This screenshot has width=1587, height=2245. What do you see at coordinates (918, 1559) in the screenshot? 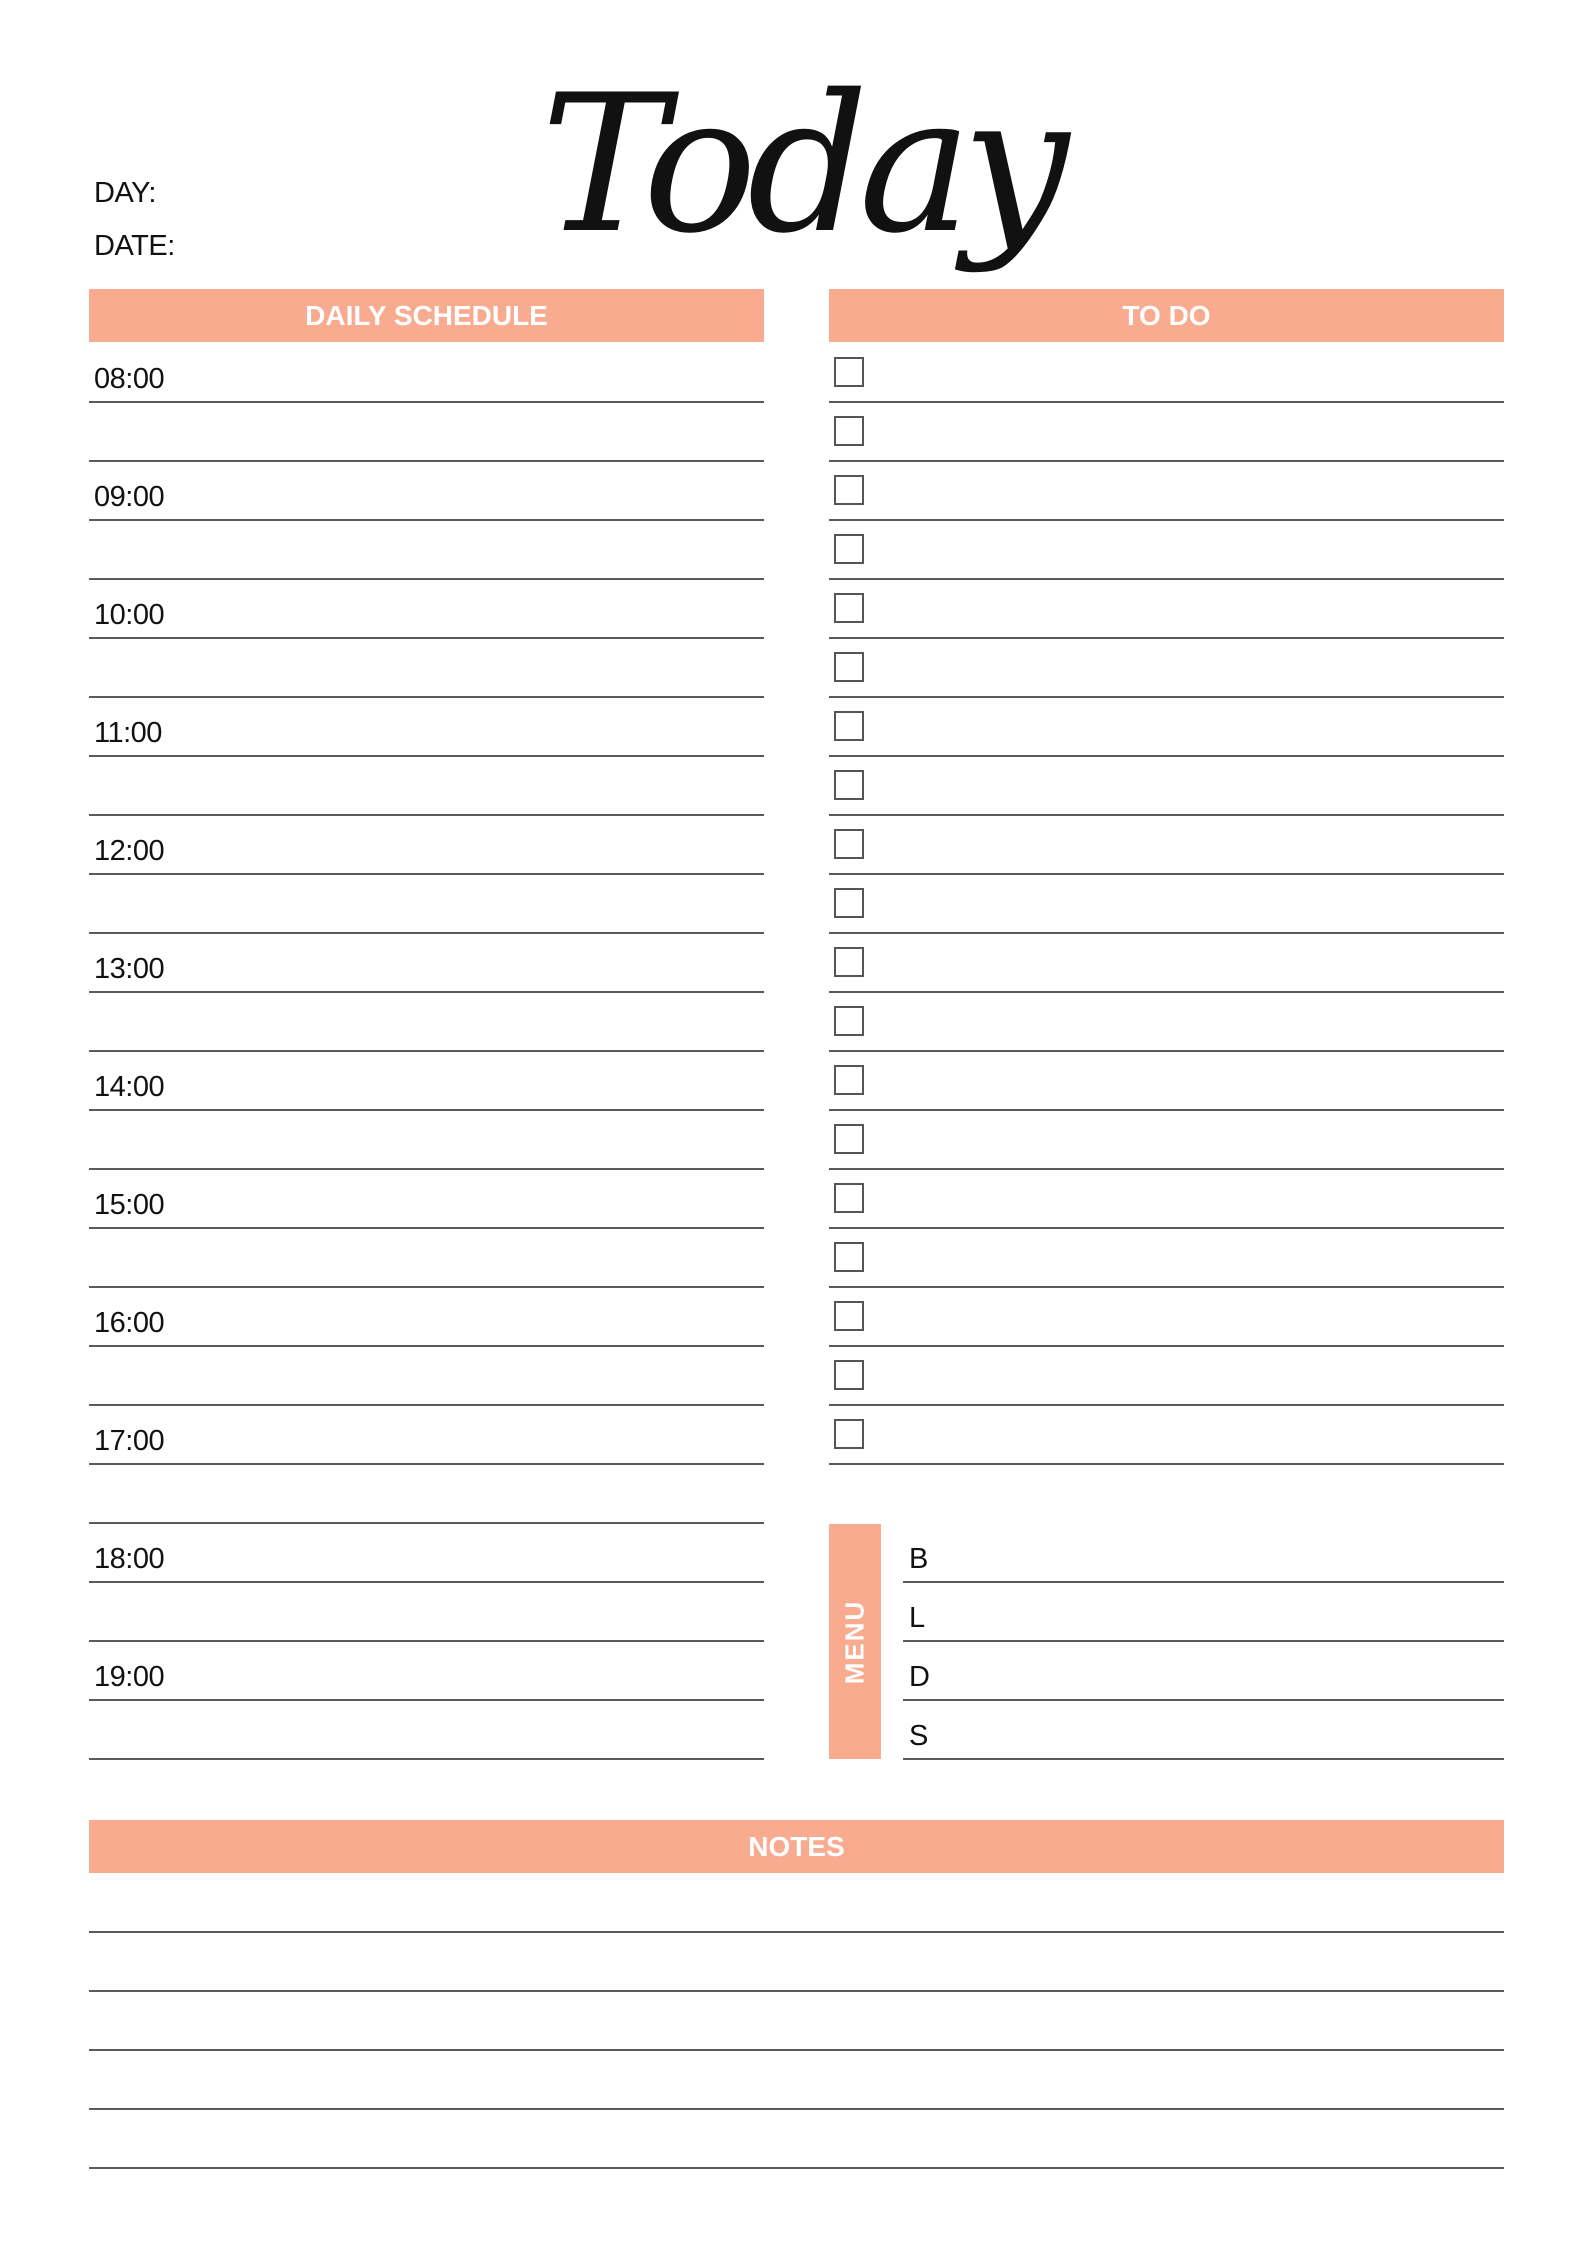
I see `meal-label: B` at bounding box center [918, 1559].